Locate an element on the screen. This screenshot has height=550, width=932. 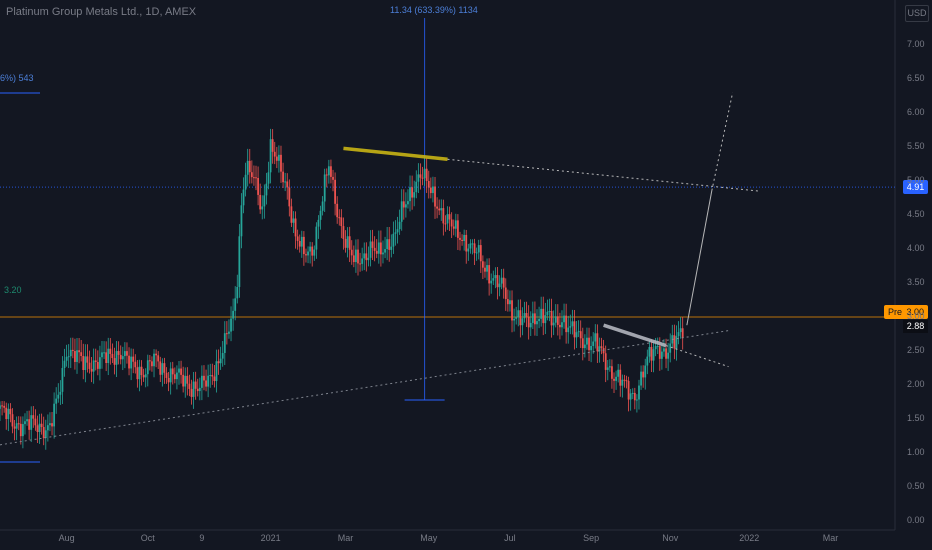
x-tick-label: Nov is located at coordinates (670, 538).